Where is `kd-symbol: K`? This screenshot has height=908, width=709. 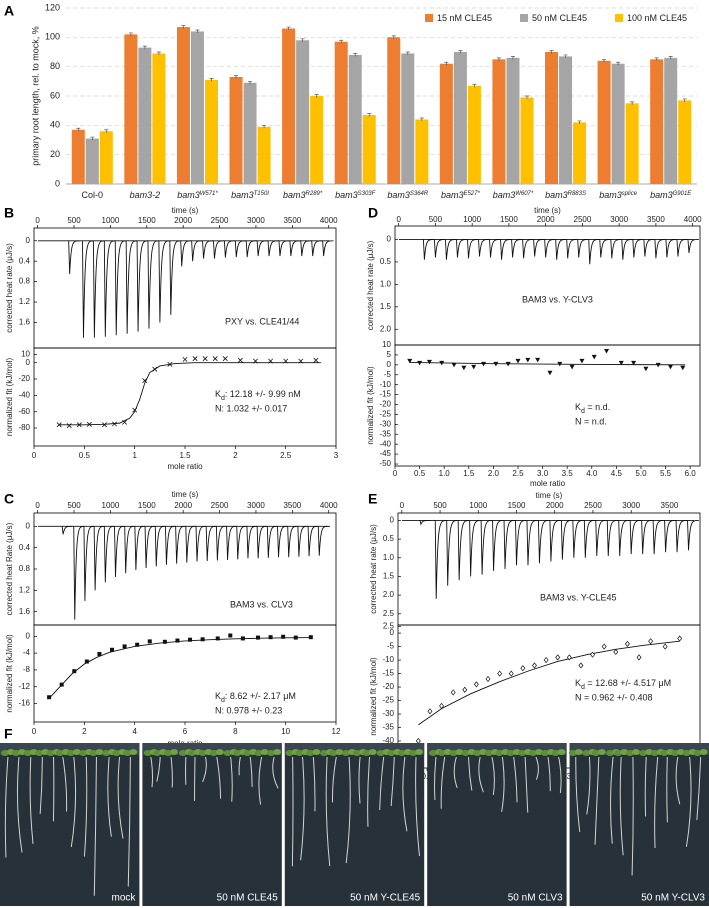 kd-symbol: K is located at coordinates (218, 696).